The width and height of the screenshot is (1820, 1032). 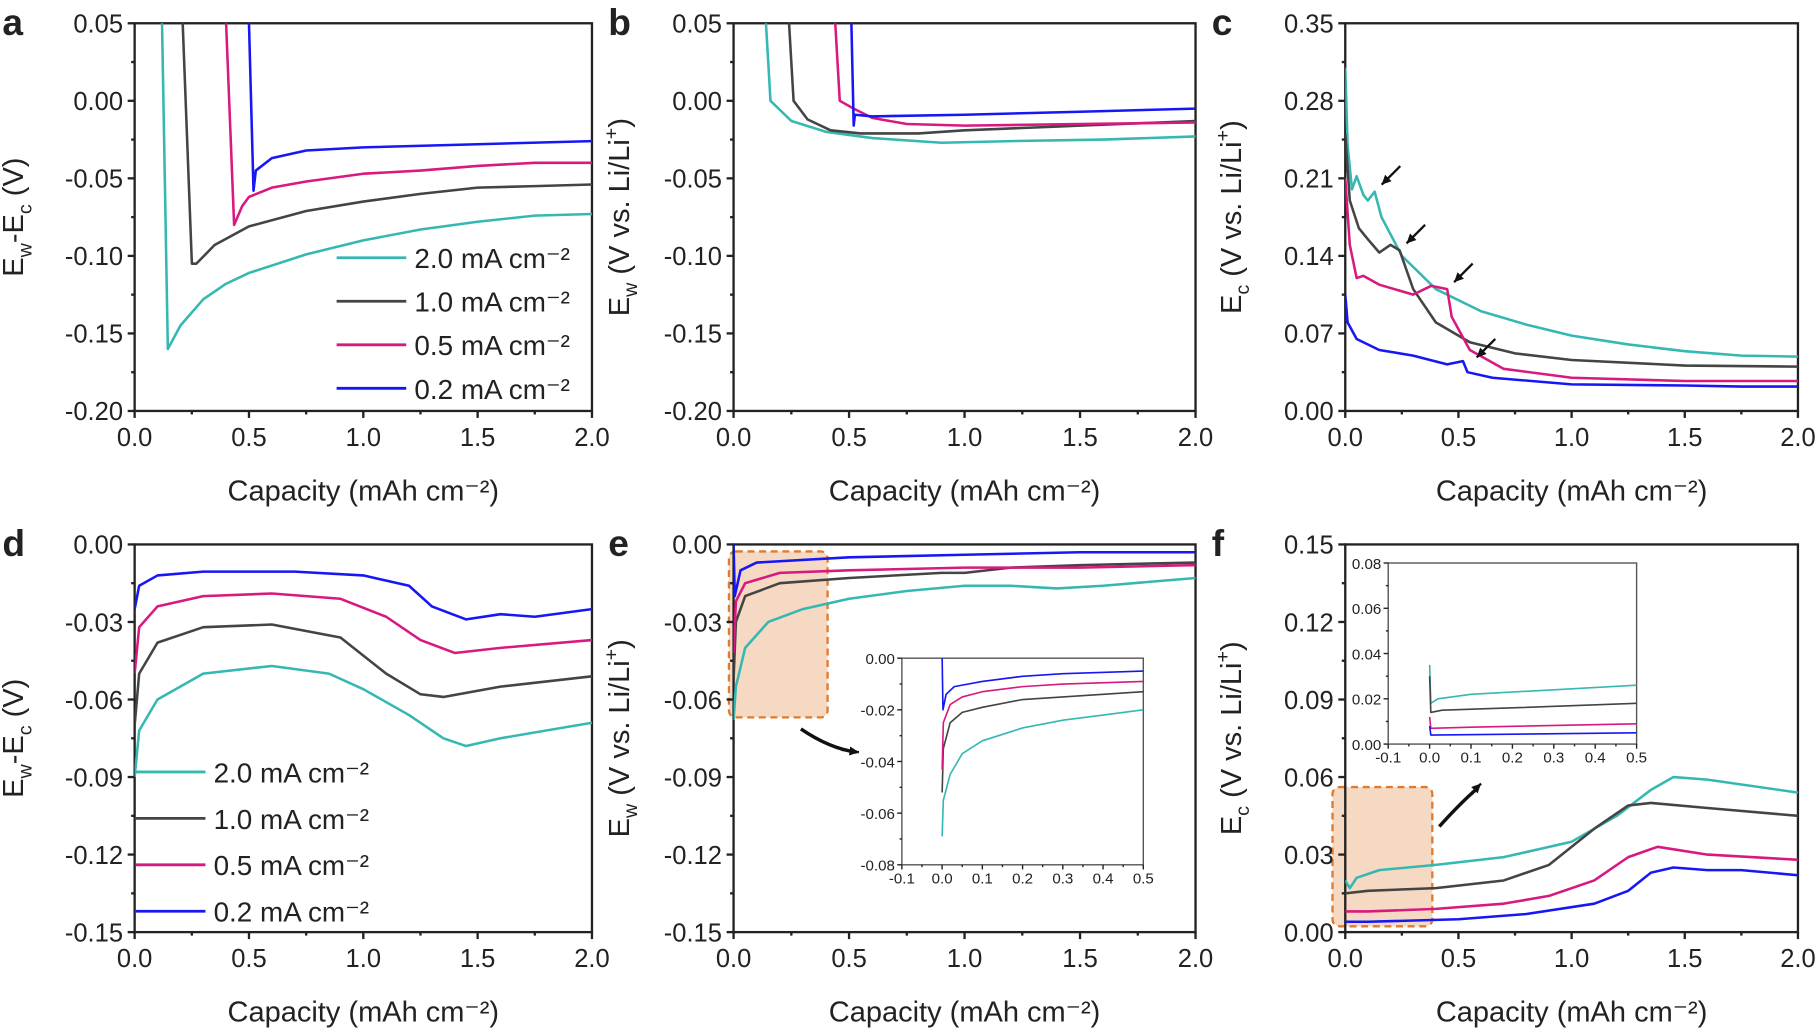 What do you see at coordinates (492, 302) in the screenshot?
I see `legend-label: 1.0 mA cm⁻²` at bounding box center [492, 302].